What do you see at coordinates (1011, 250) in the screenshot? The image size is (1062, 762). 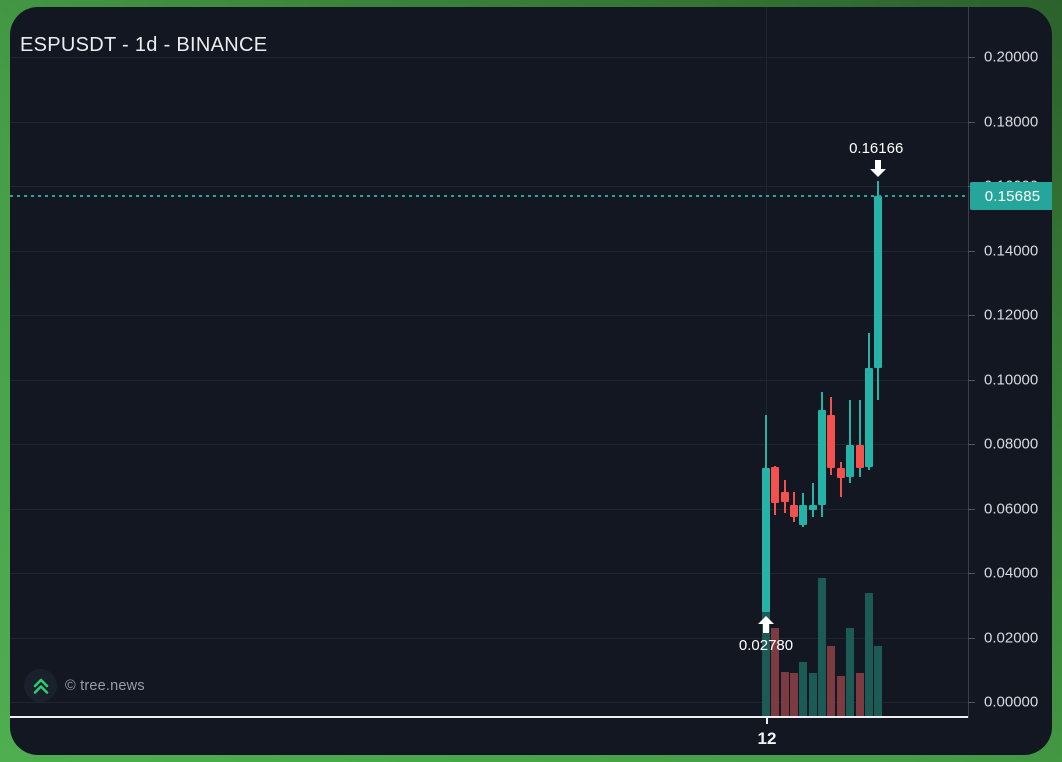 I see `price-tick-label: 0.14000` at bounding box center [1011, 250].